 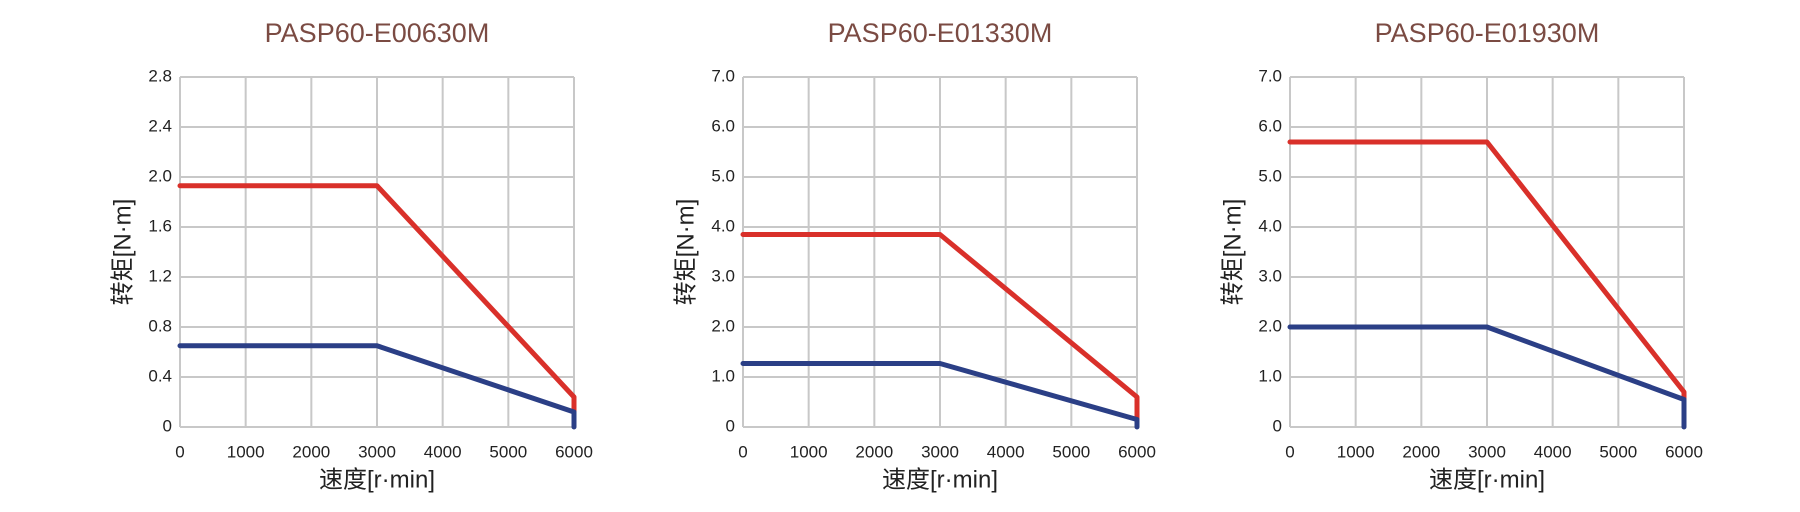 I want to click on y-tick-label: 1.6, so click(x=160, y=225).